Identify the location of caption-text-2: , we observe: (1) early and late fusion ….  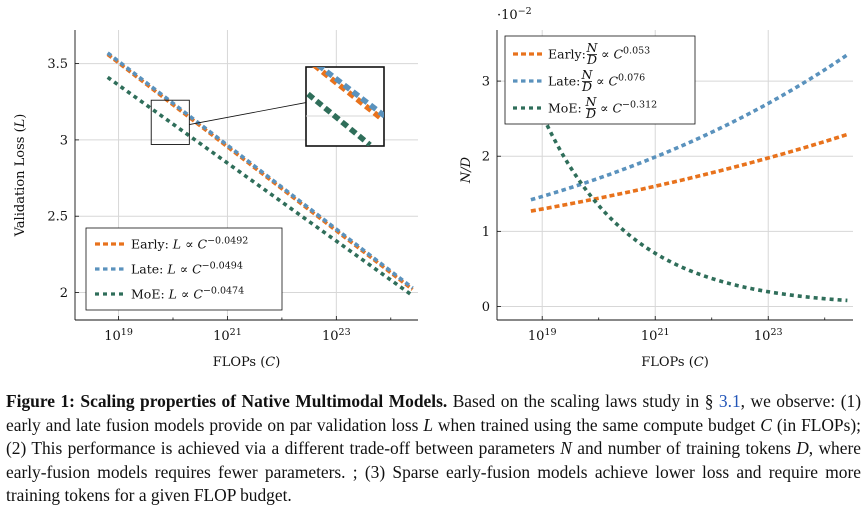
(433, 413).